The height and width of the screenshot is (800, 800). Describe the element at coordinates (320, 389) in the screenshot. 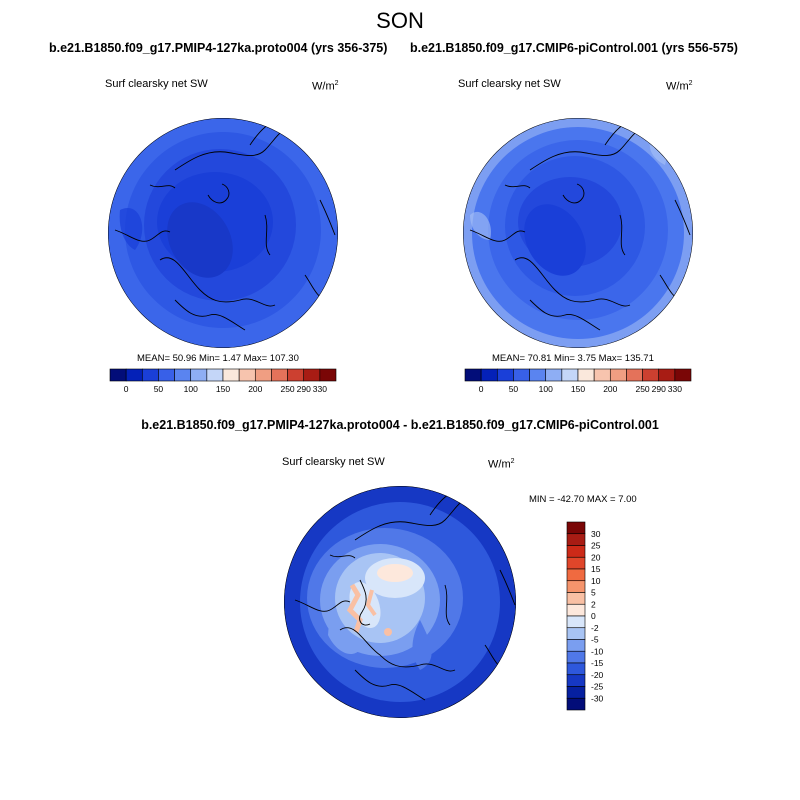

I see `colorbar1-tick-label: 330` at that location.